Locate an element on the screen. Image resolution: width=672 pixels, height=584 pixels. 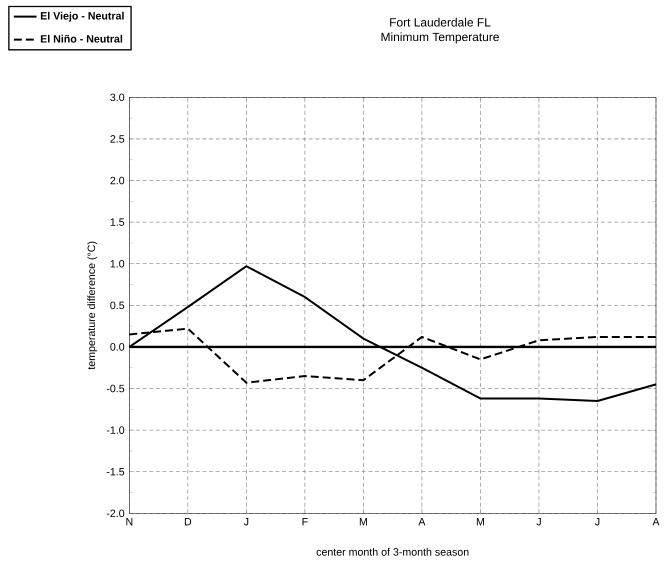
y-tick-label: -1.5 is located at coordinates (115, 472).